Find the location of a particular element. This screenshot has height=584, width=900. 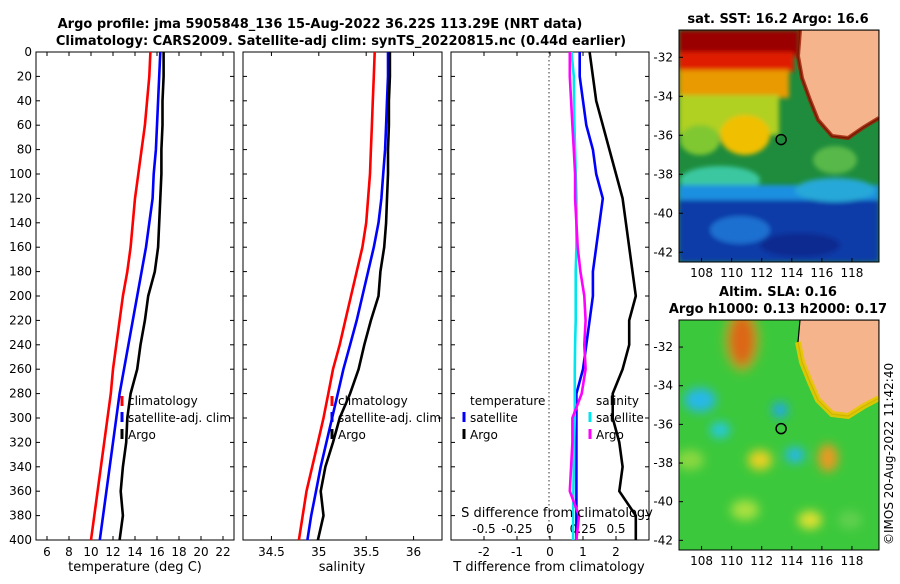

x-tick-label: 35.5 is located at coordinates (366, 552).